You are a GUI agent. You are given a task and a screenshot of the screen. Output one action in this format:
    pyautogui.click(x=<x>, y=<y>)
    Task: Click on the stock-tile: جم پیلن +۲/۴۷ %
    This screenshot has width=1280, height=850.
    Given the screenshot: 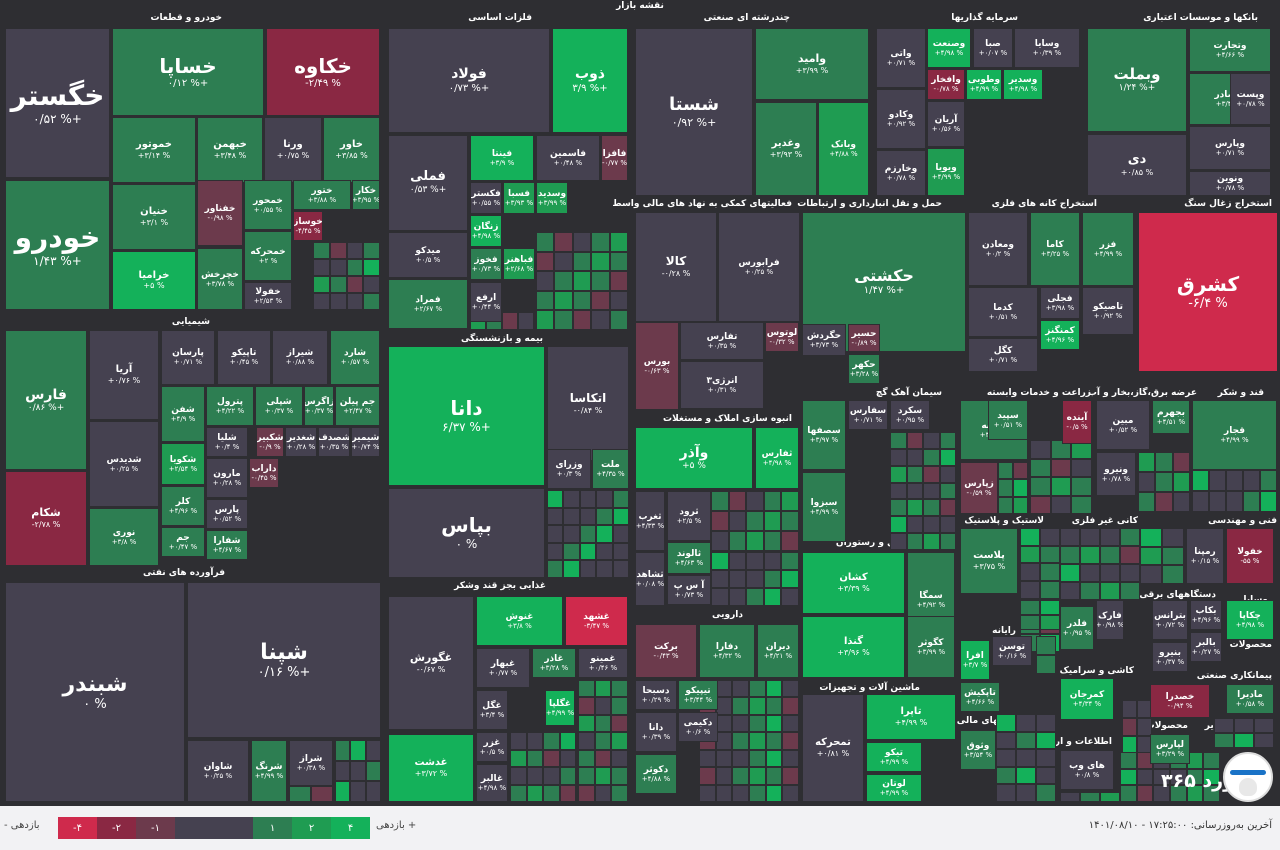 What is the action you would take?
    pyautogui.click(x=357, y=406)
    